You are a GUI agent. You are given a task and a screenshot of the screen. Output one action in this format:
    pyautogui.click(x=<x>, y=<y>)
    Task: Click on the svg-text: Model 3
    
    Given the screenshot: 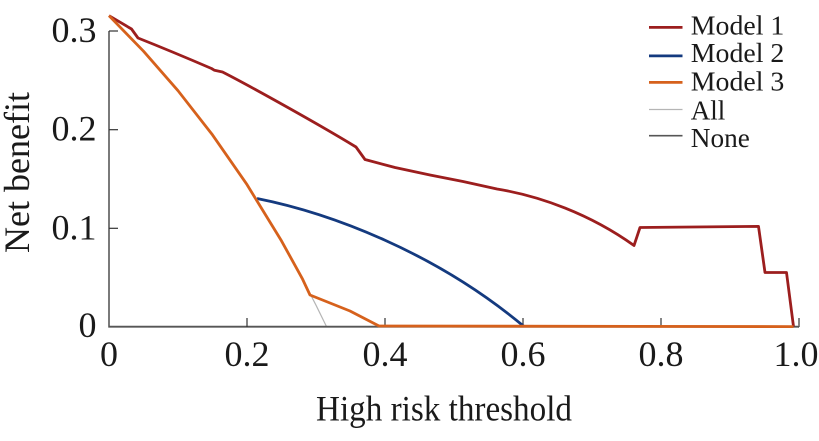 What is the action you would take?
    pyautogui.click(x=738, y=81)
    